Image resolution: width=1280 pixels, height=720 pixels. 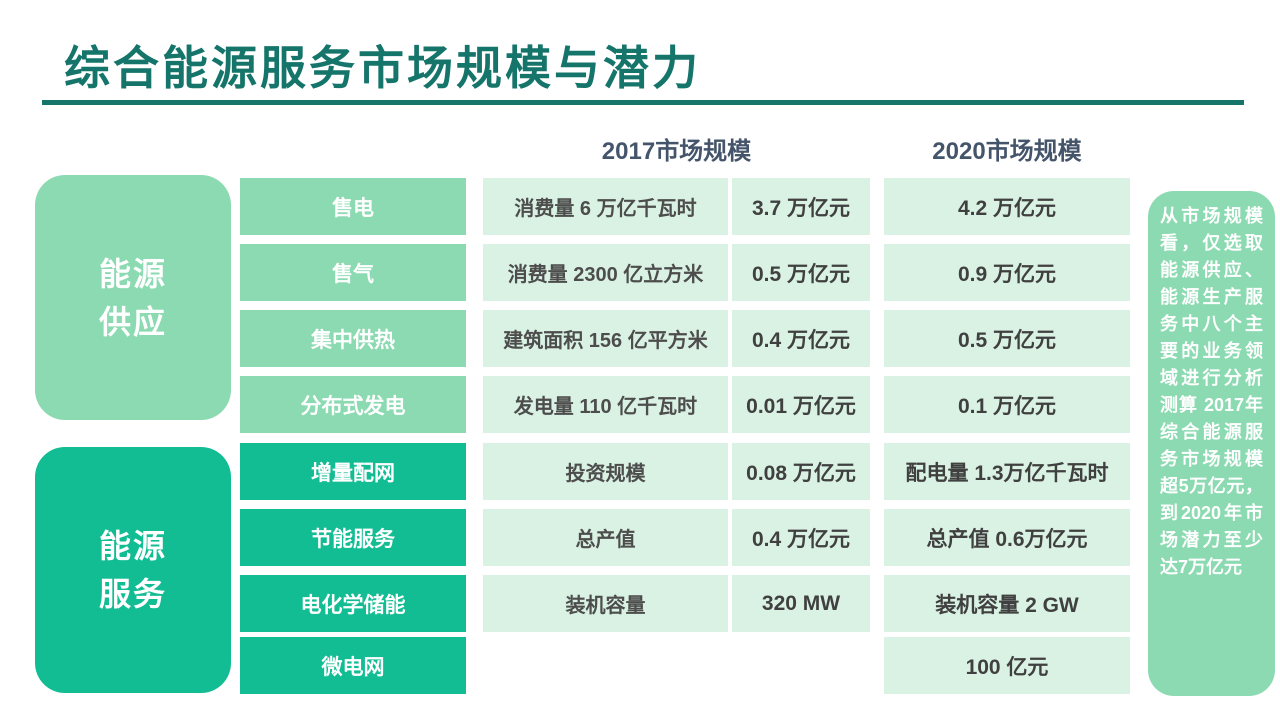 I want to click on value-cell-2017: 0.01 万亿元, so click(x=801, y=404).